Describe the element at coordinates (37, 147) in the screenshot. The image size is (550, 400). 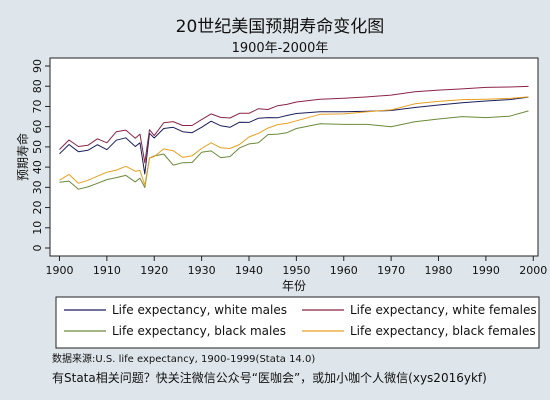
I see `y-tick-label: 50` at that location.